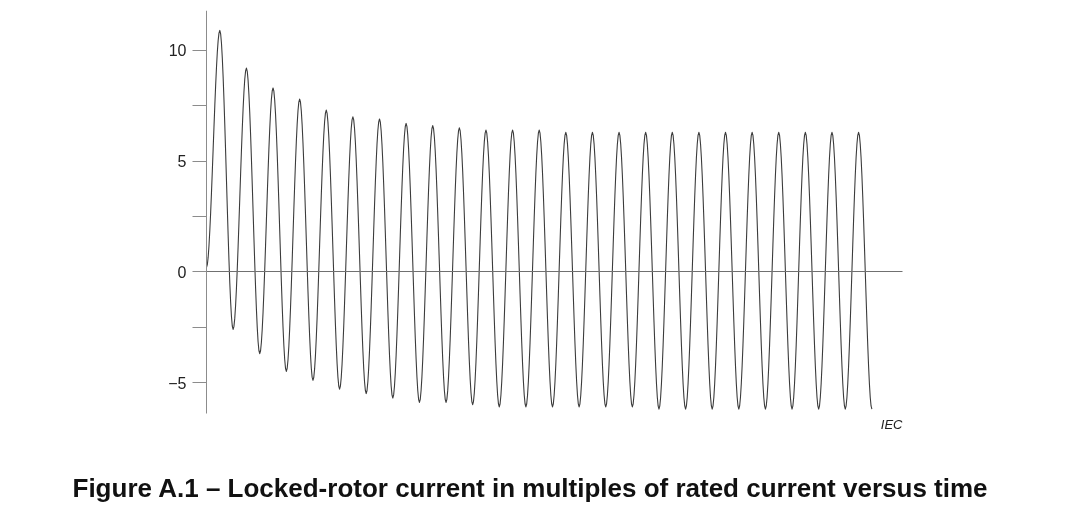  Describe the element at coordinates (530, 487) in the screenshot. I see `text: Figure A.1 – Locked-rotor current in multiples of rated current versus time` at that location.